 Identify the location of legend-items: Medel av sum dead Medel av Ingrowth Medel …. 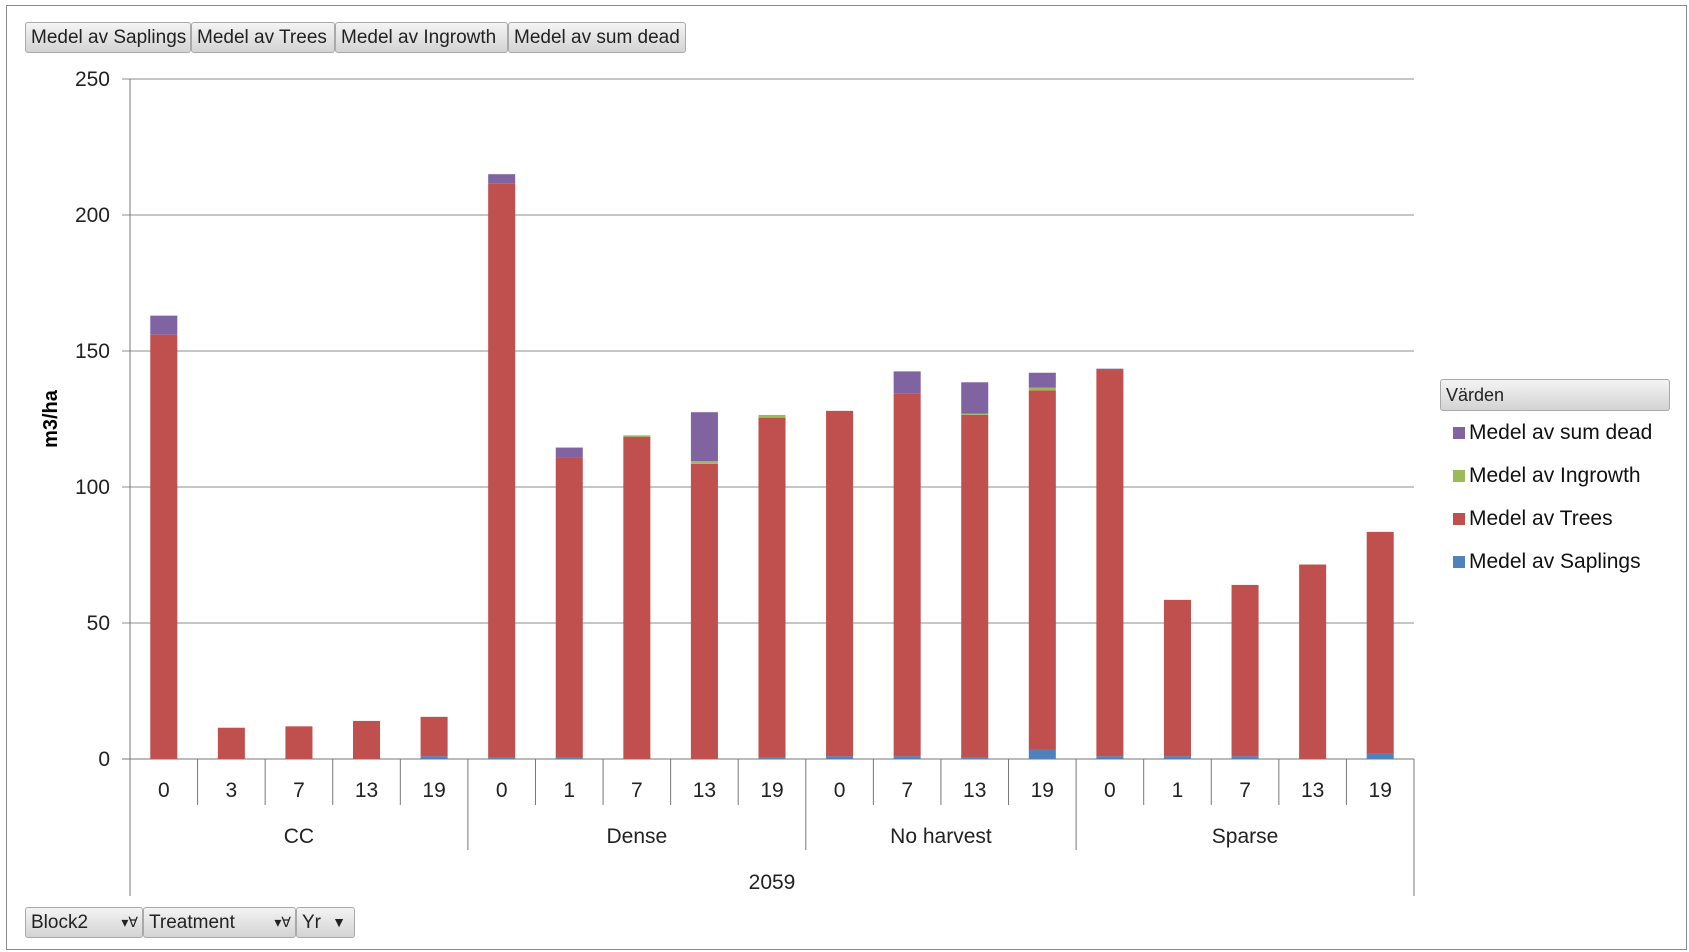
(1555, 497).